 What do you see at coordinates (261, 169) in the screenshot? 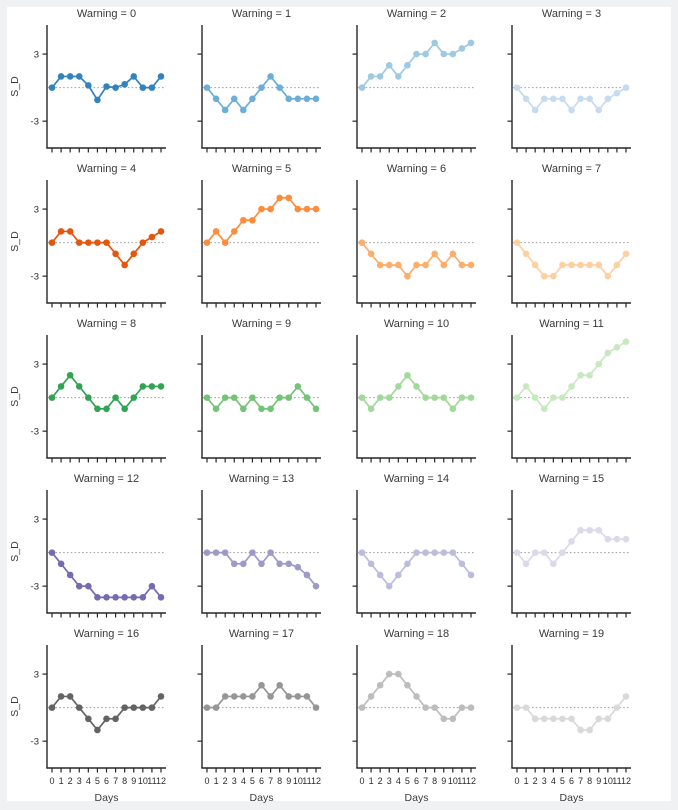
I see `facet-title: Warning = 5` at bounding box center [261, 169].